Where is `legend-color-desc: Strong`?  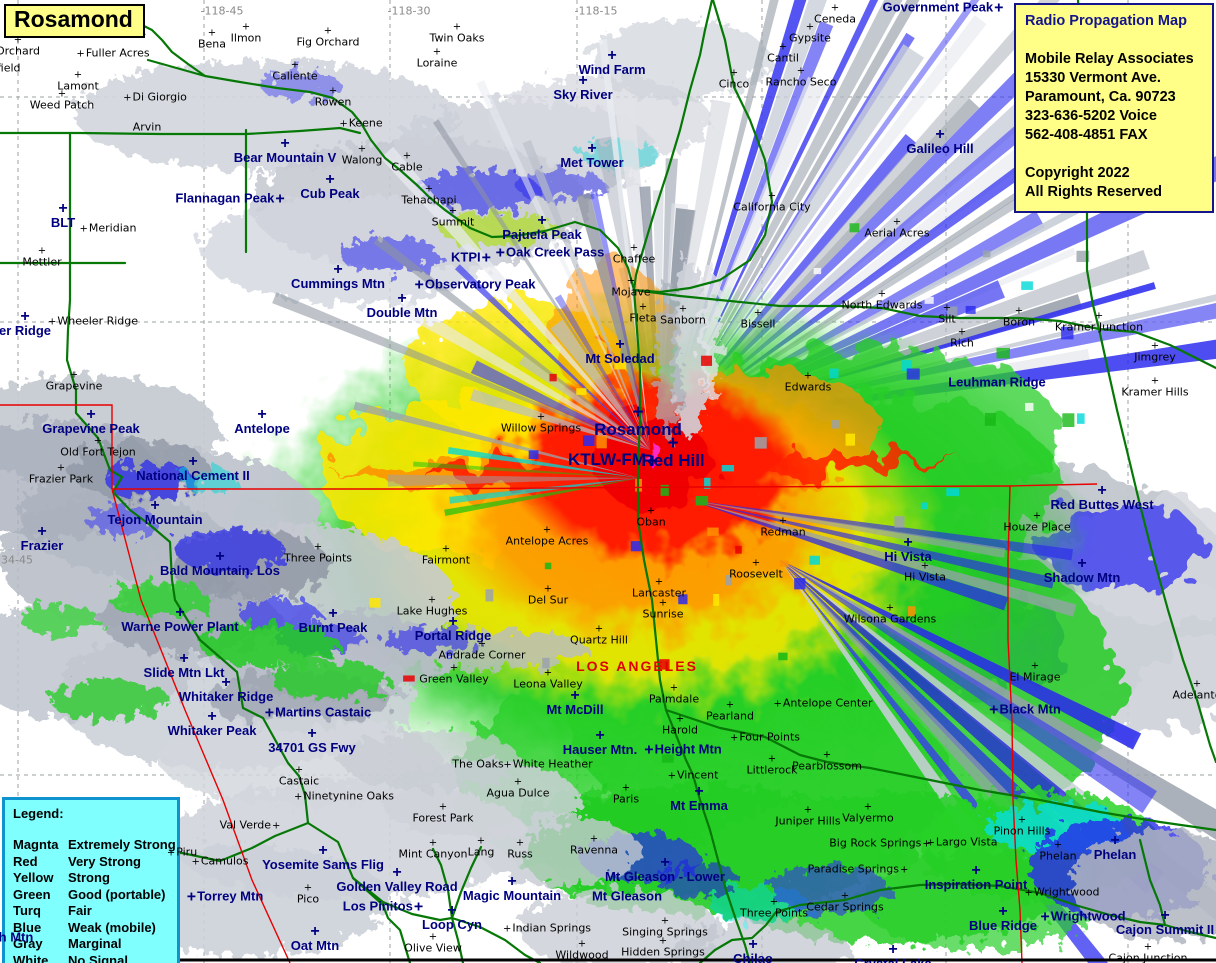
legend-color-desc: Strong is located at coordinates (89, 877).